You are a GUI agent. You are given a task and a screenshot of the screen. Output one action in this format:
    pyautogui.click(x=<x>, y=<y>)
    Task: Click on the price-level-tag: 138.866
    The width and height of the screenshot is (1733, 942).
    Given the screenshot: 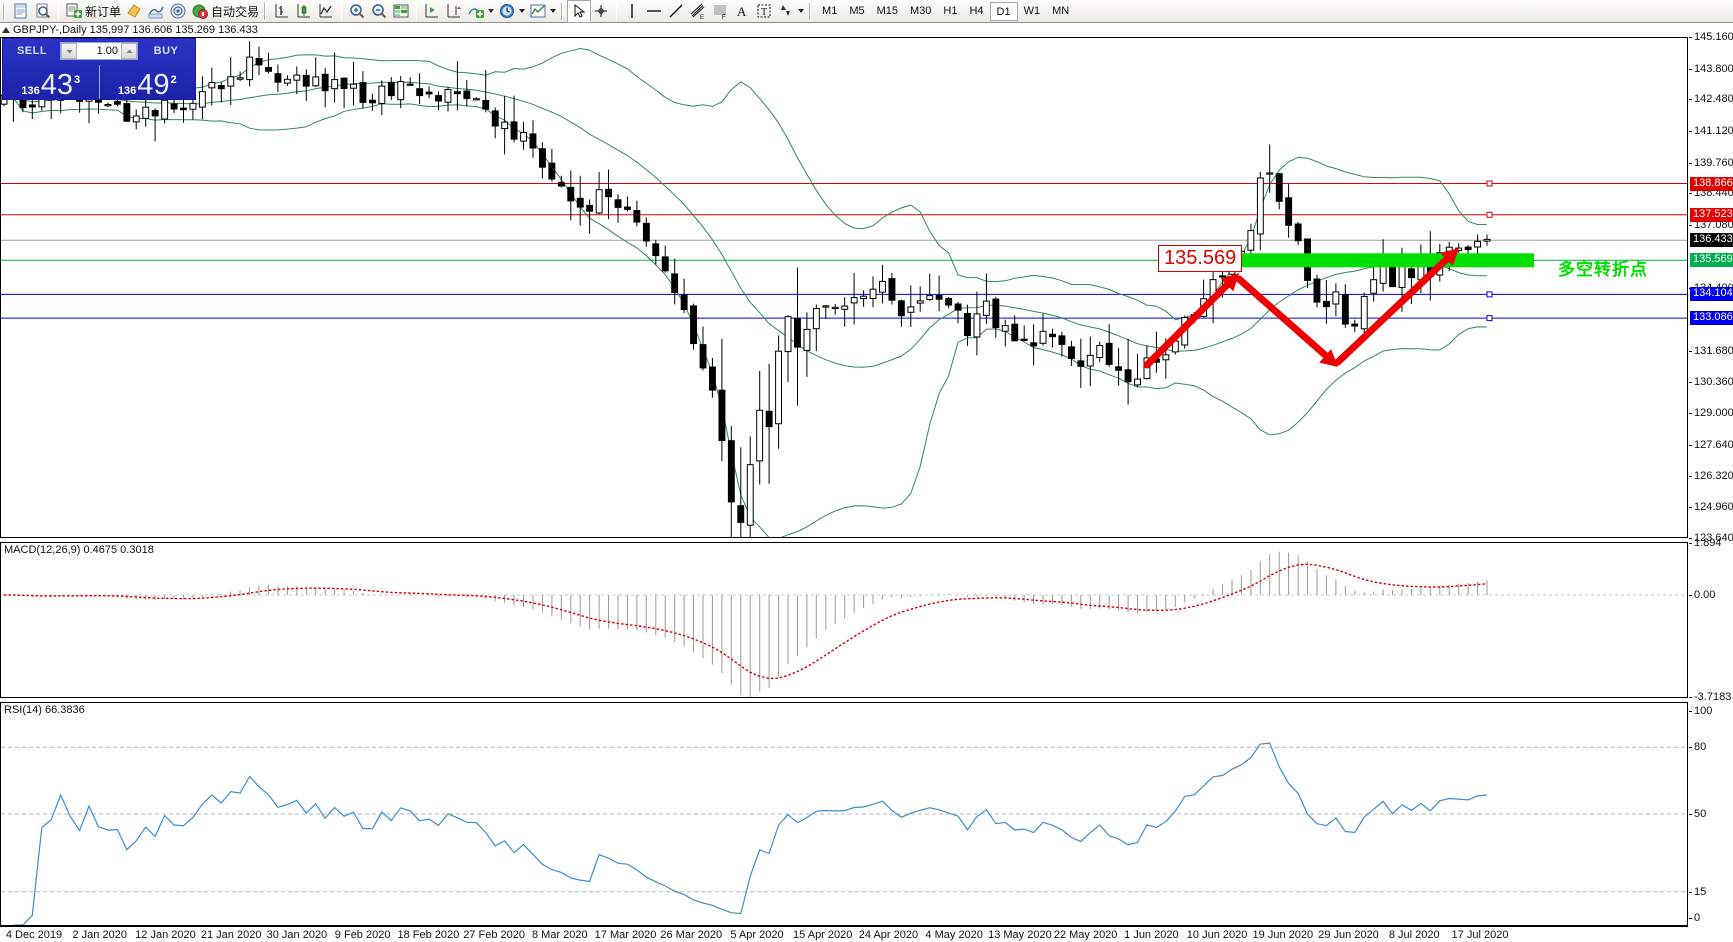 What is the action you would take?
    pyautogui.click(x=1711, y=183)
    